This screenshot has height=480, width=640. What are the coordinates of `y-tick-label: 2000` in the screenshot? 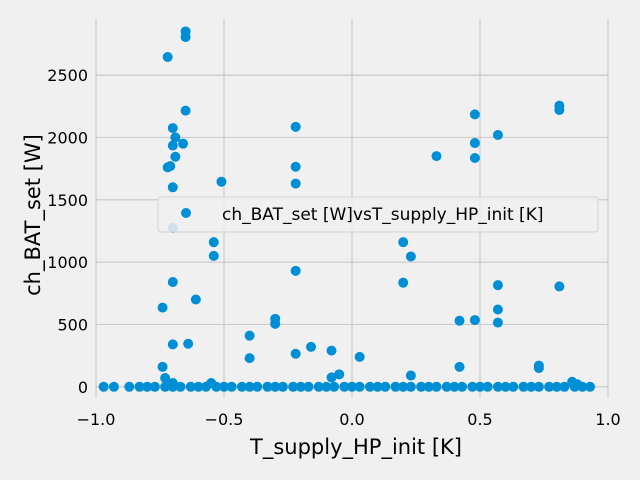 It's located at (67, 137).